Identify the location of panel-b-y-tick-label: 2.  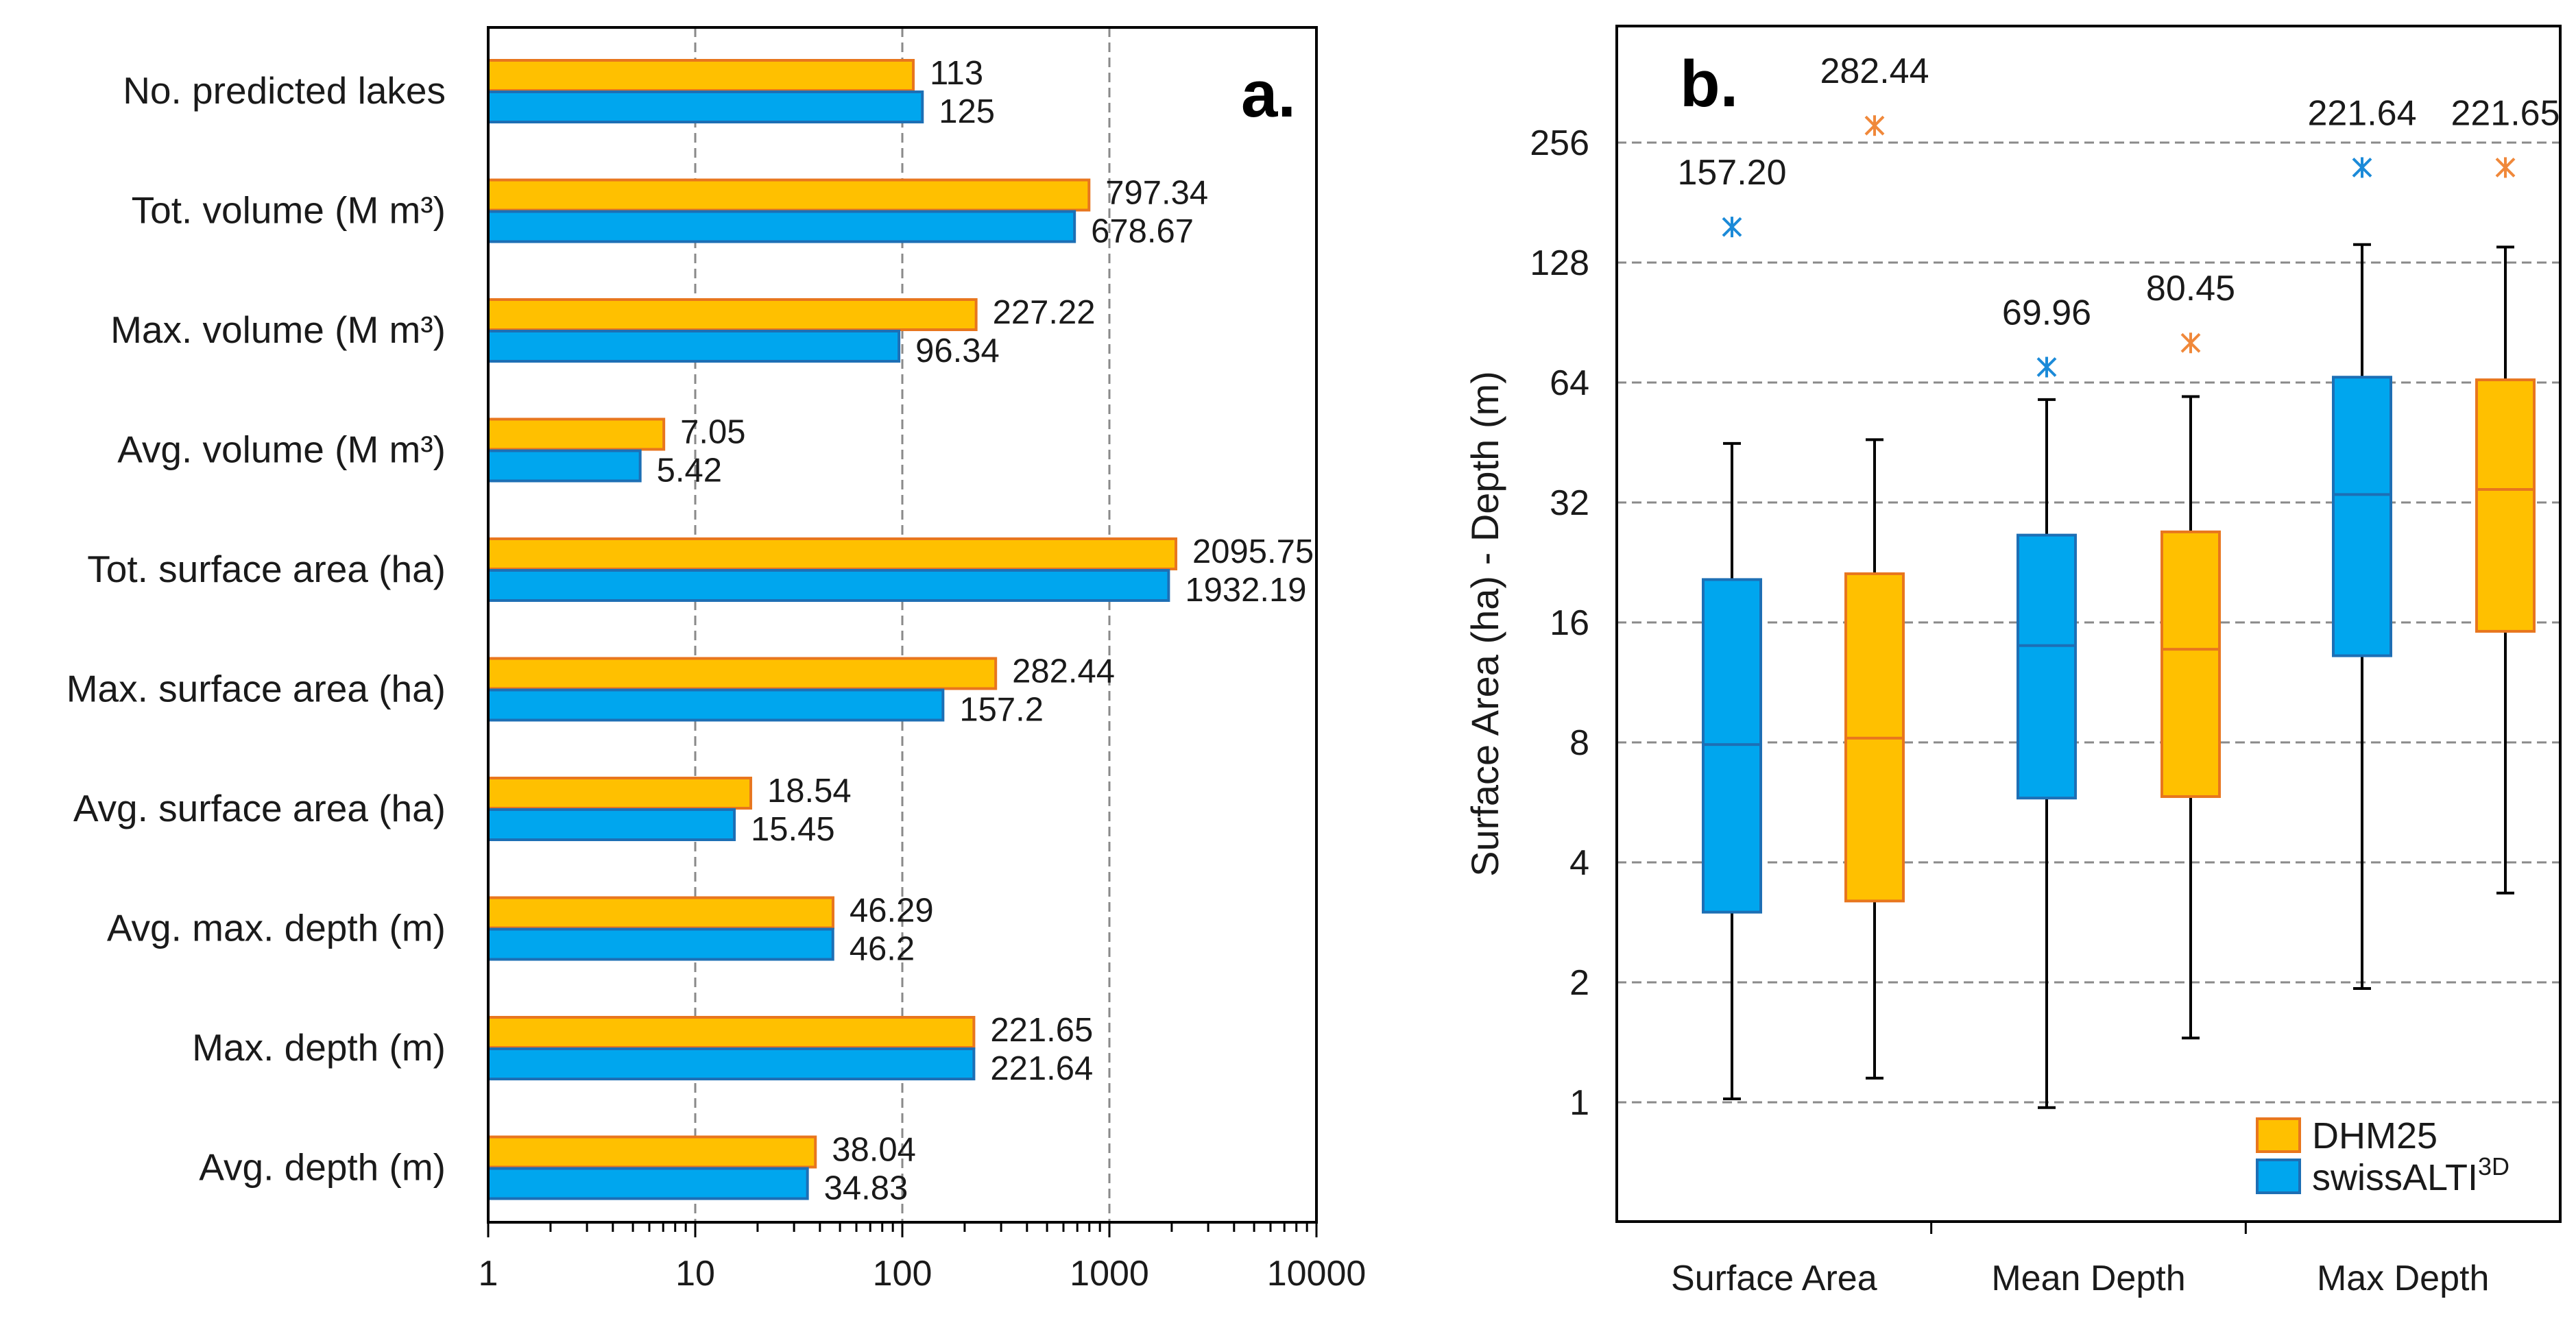
(1579, 983).